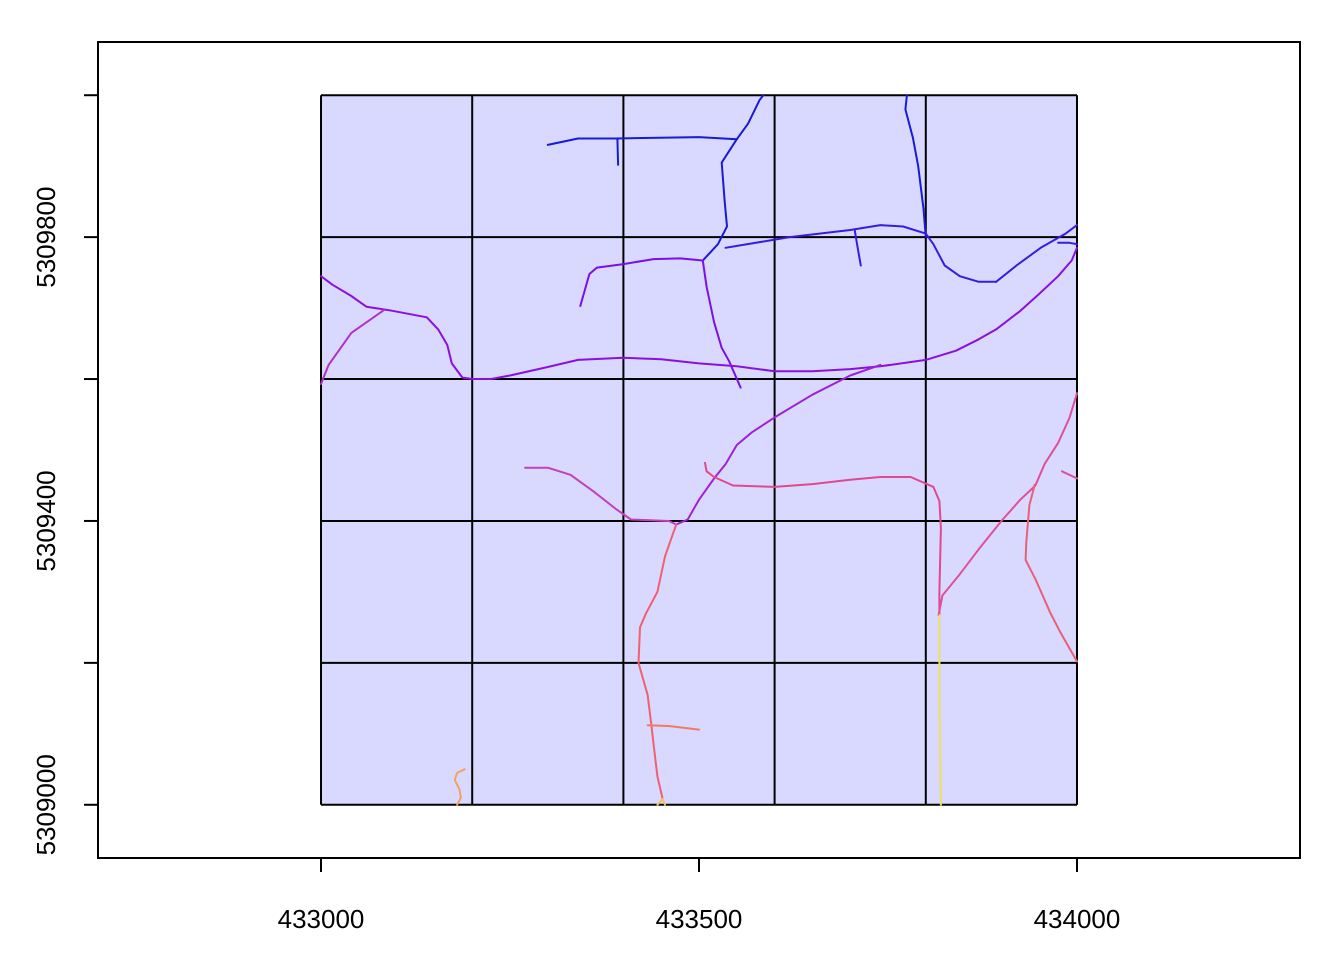  I want to click on y-tick-label: 5309800, so click(46, 237).